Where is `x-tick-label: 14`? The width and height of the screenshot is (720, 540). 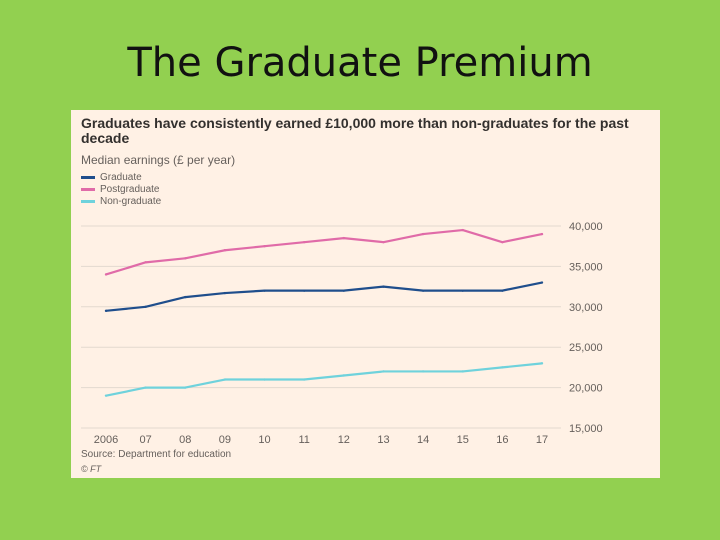 x-tick-label: 14 is located at coordinates (423, 440).